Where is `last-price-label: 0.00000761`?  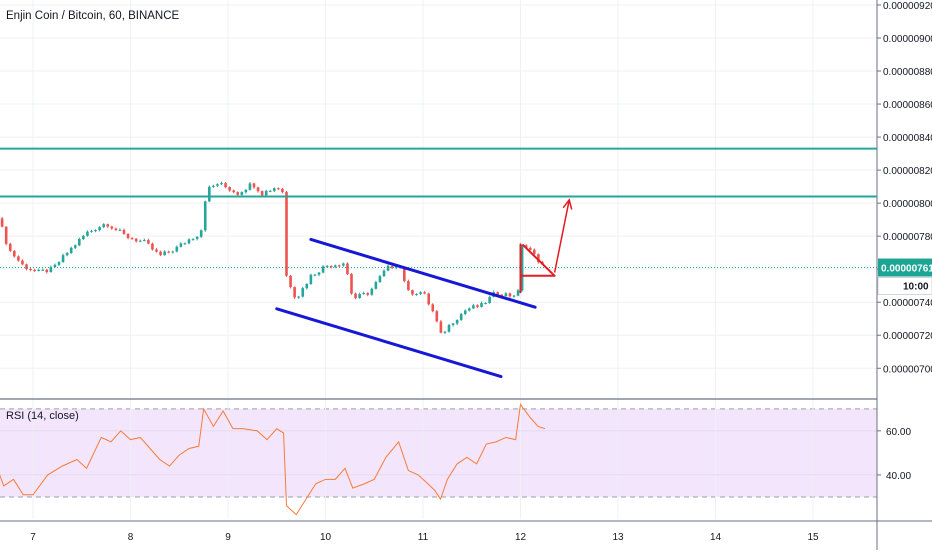
last-price-label: 0.00000761 is located at coordinates (906, 269).